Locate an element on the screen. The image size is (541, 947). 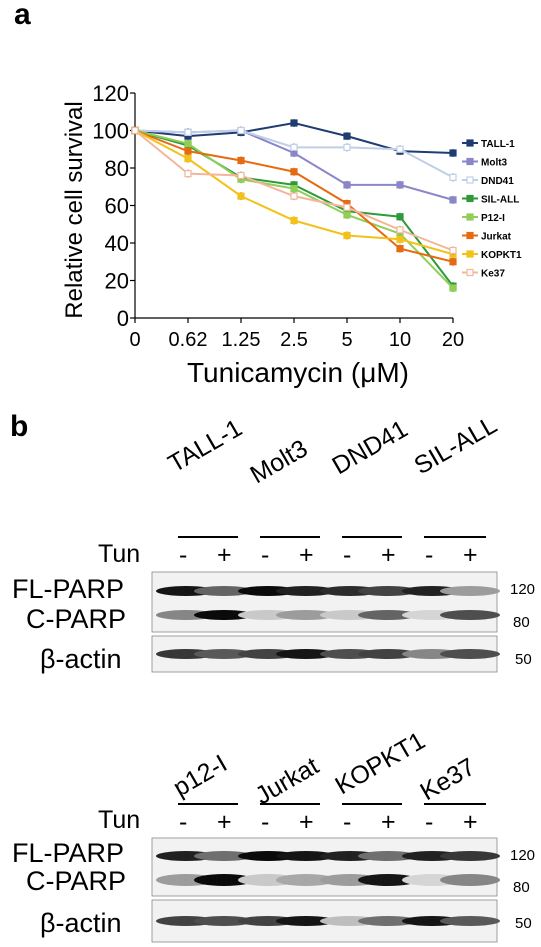
fl-parp-label: FL-PARP is located at coordinates (68, 853).